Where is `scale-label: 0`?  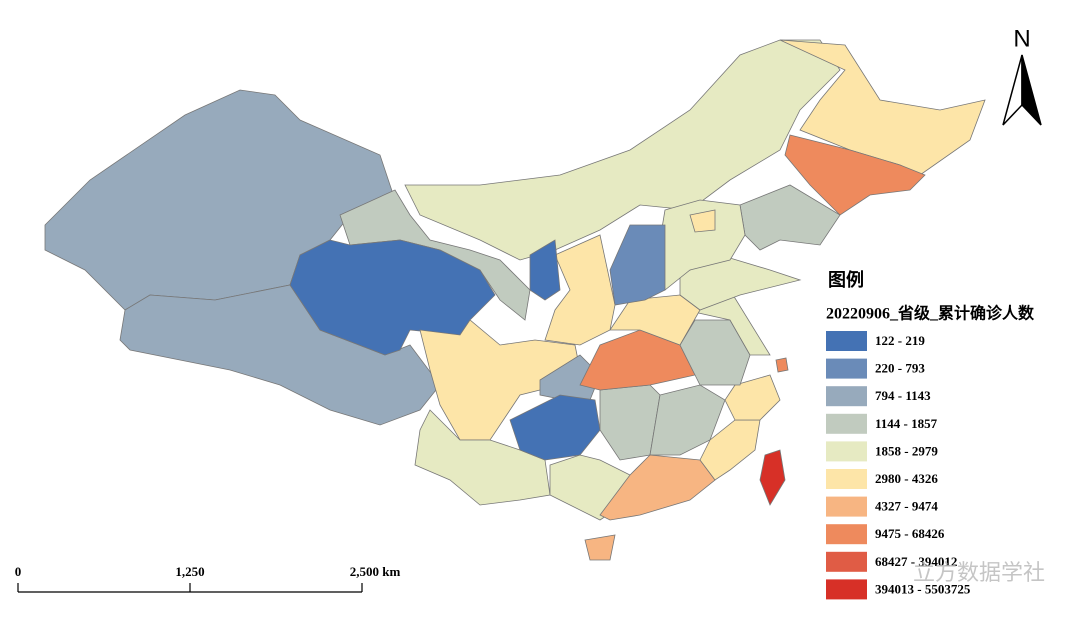 scale-label: 0 is located at coordinates (18, 571).